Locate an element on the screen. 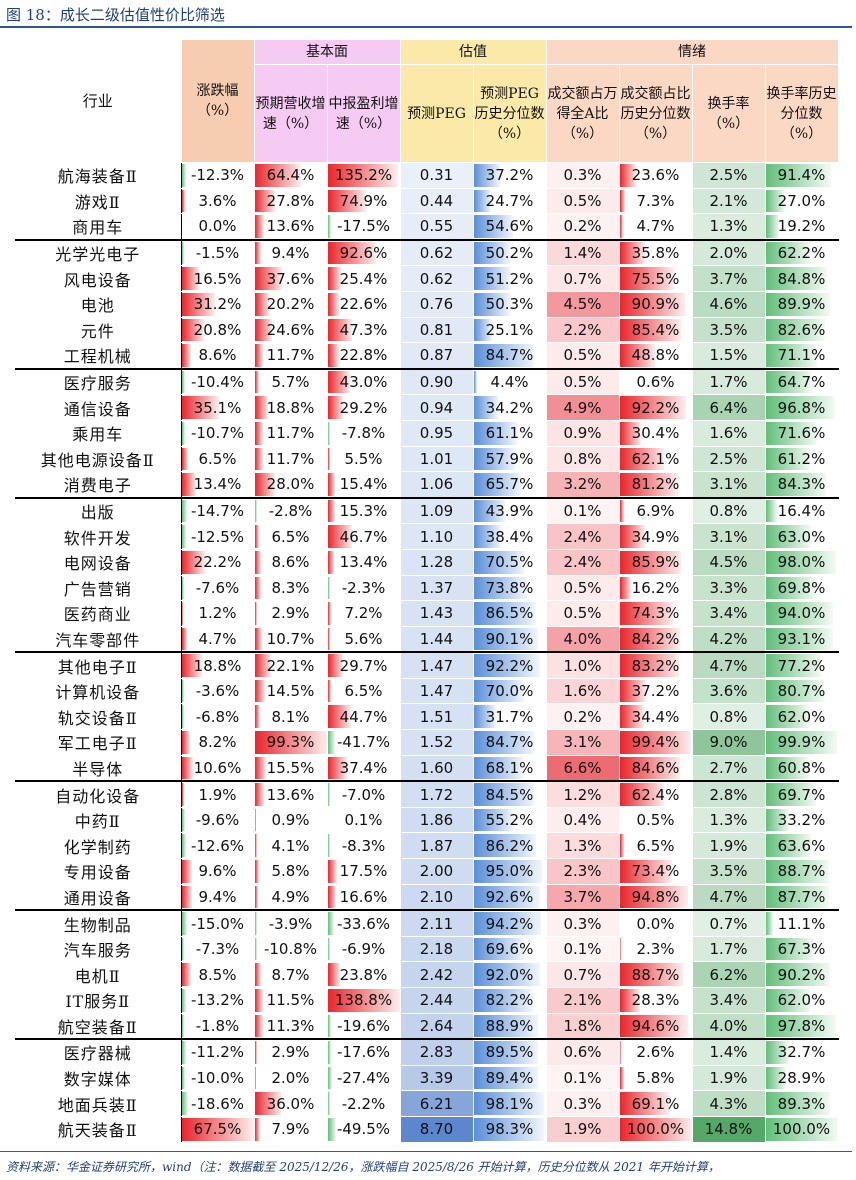  cell-turnover-rate-percentile: 69.8% is located at coordinates (802, 588).